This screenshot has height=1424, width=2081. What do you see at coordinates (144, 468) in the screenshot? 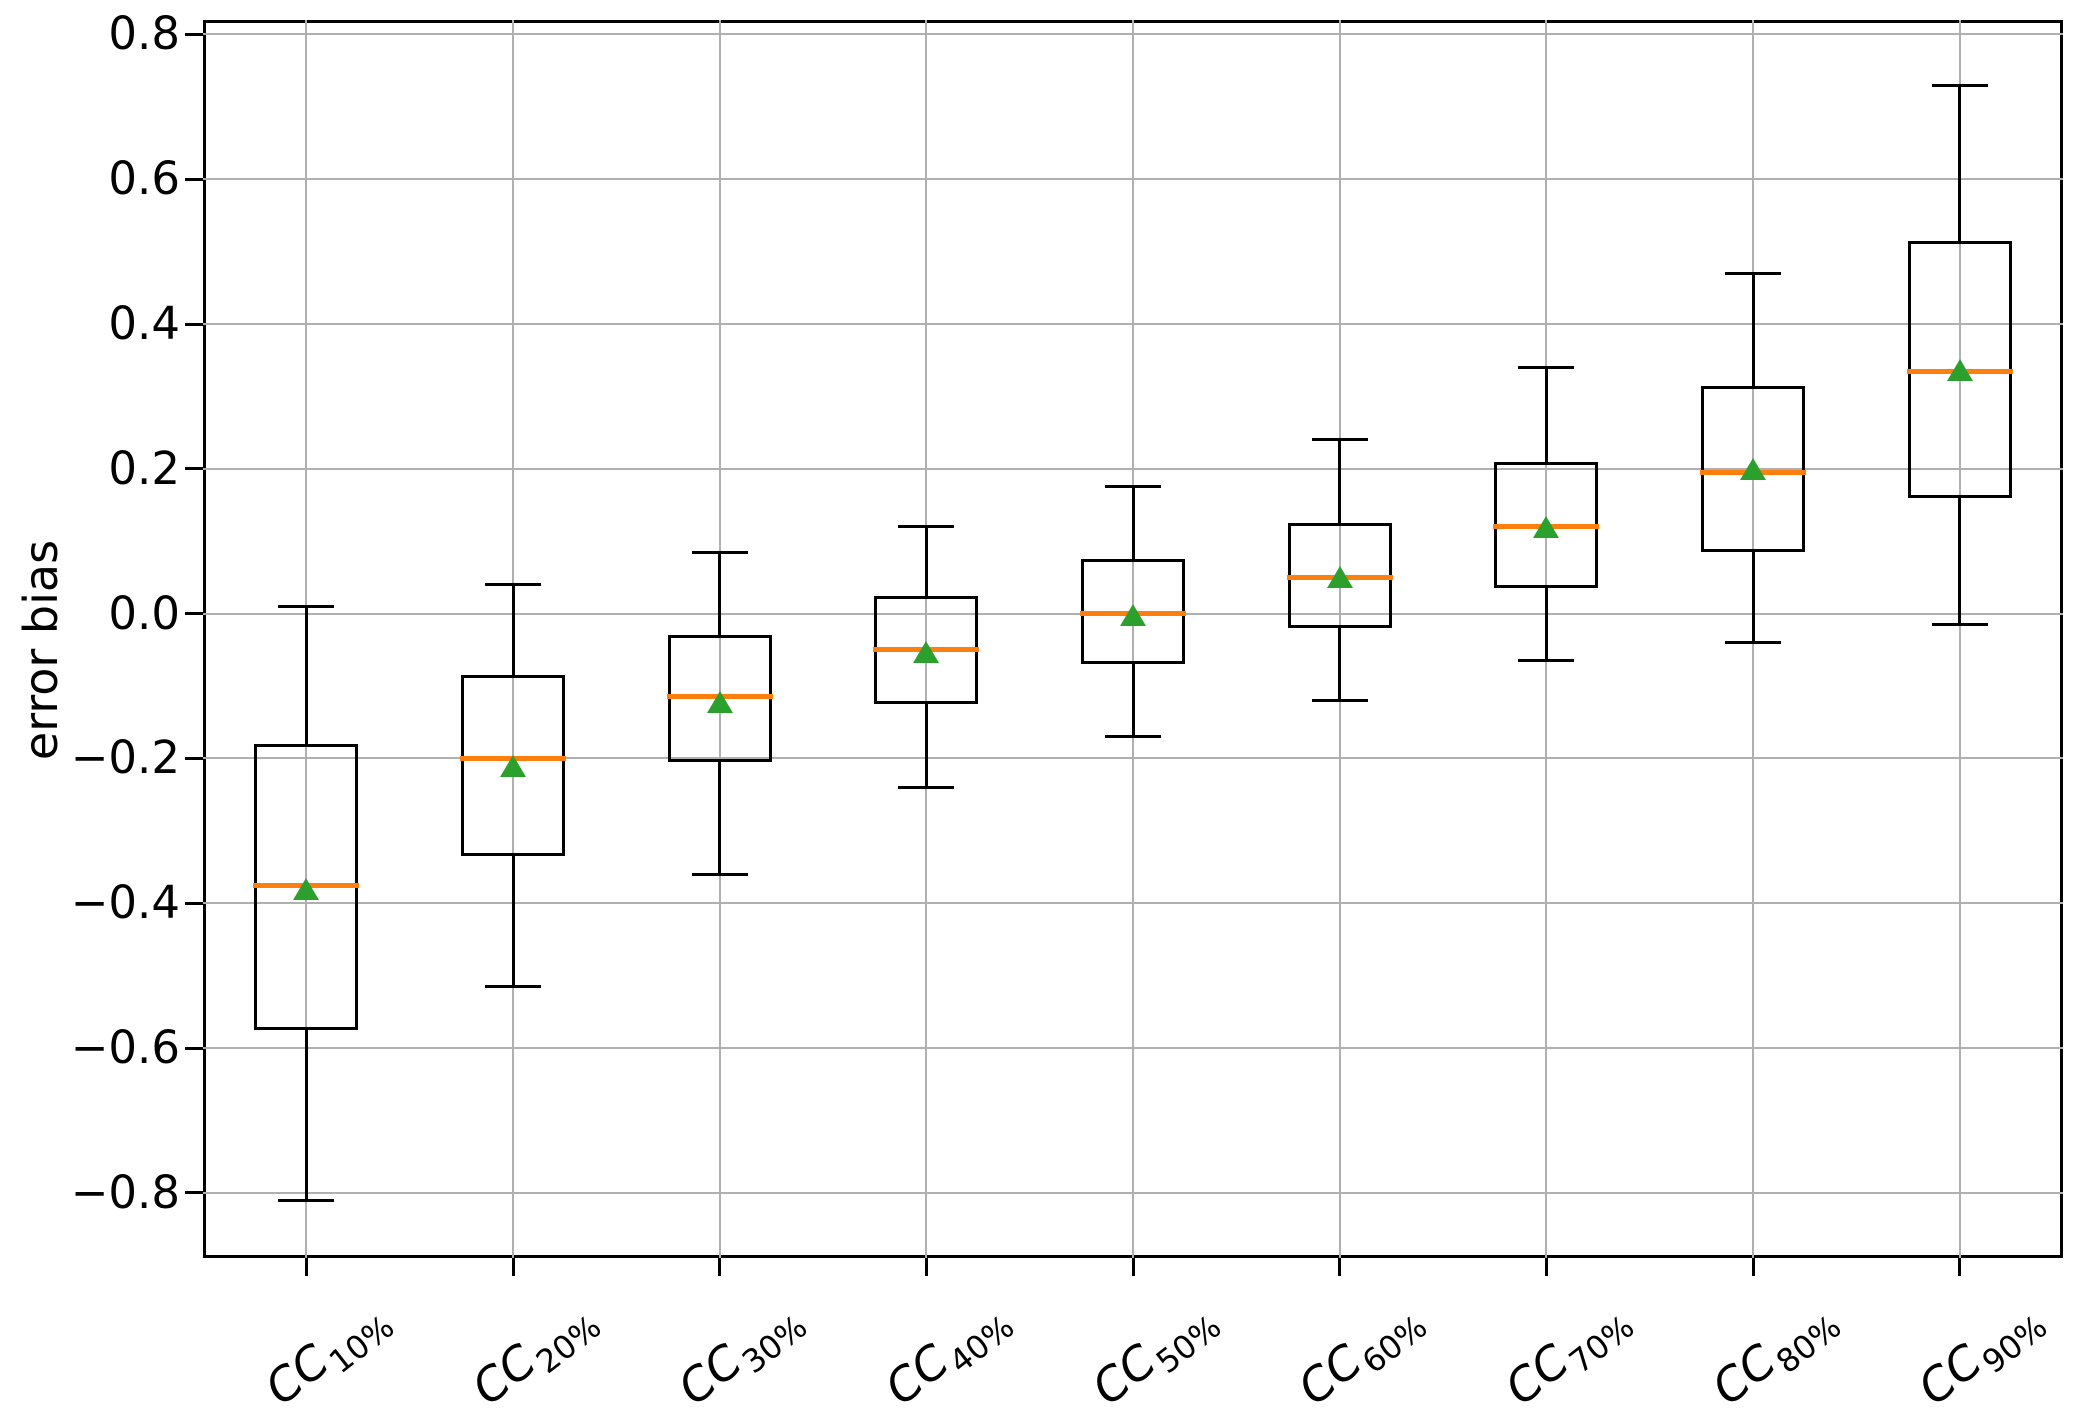
I see `y-tick-label: 0.2` at bounding box center [144, 468].